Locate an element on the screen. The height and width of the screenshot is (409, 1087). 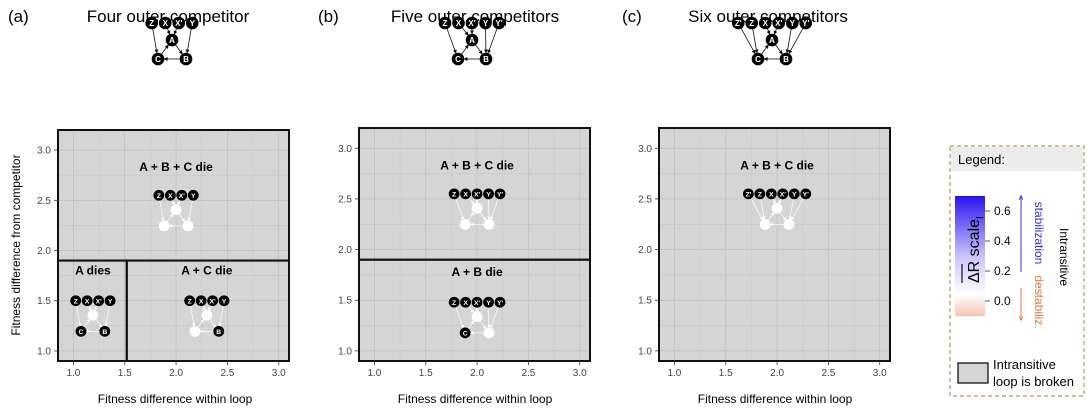
node-label-c: C is located at coordinates (81, 332).